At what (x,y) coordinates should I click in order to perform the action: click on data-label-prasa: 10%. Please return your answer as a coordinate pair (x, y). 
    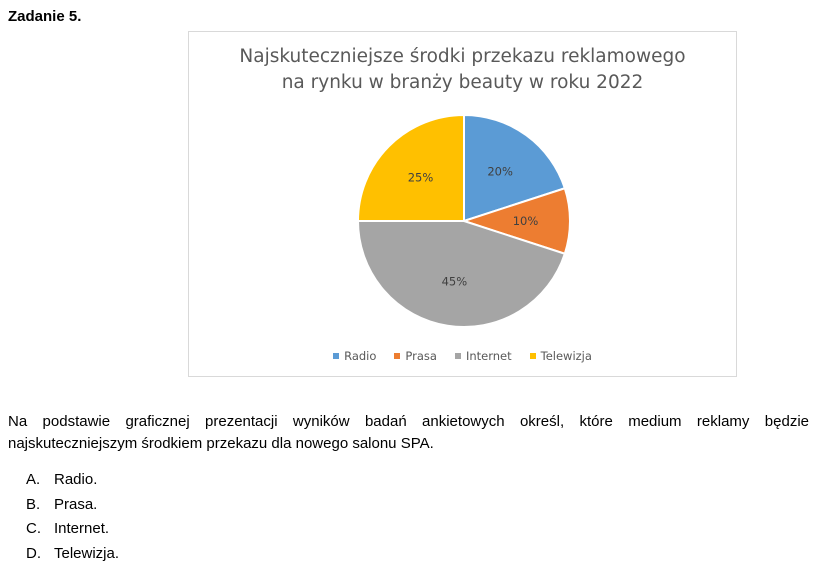
    Looking at the image, I should click on (526, 221).